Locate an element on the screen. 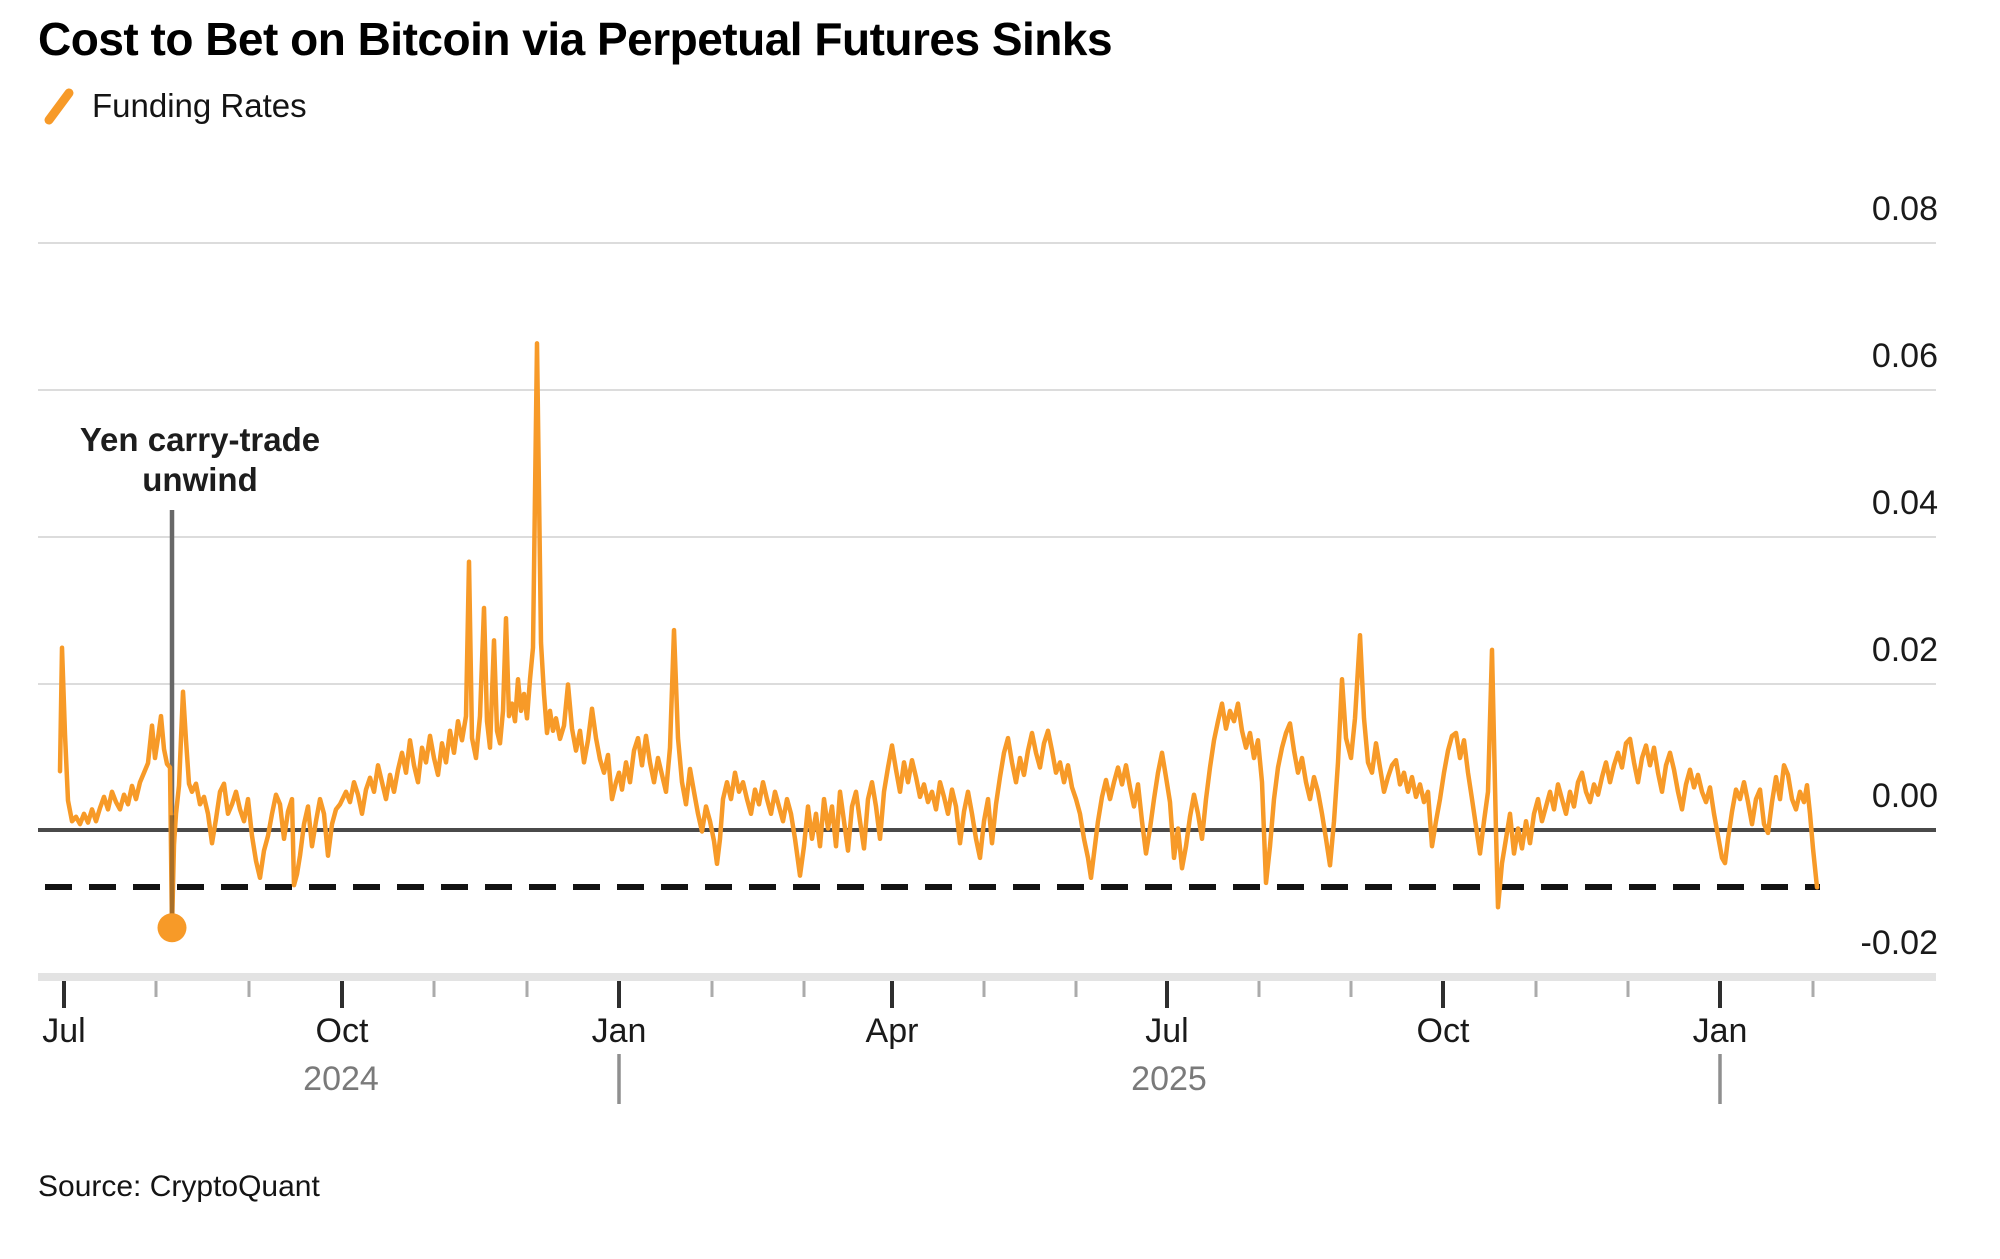 The width and height of the screenshot is (2000, 1259). annotation-line-2: unwind is located at coordinates (200, 479).